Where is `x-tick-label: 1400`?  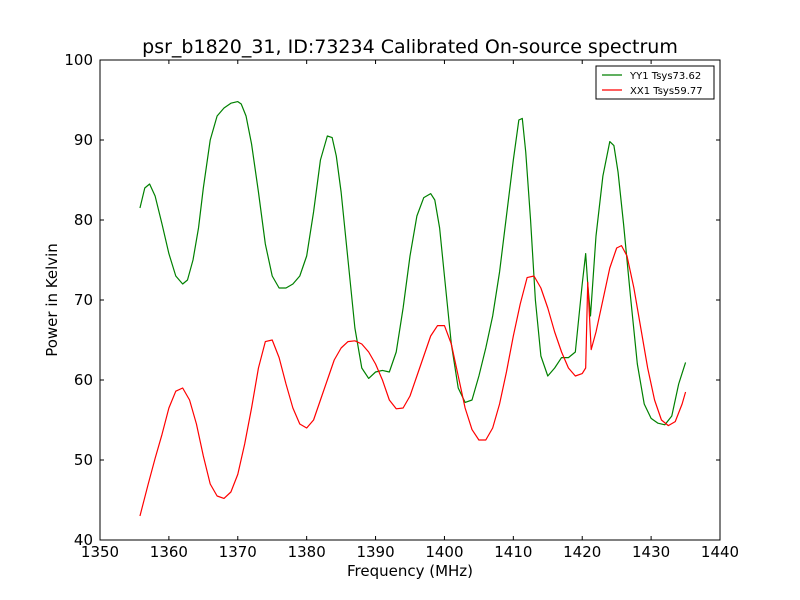
x-tick-label: 1400 is located at coordinates (444, 552).